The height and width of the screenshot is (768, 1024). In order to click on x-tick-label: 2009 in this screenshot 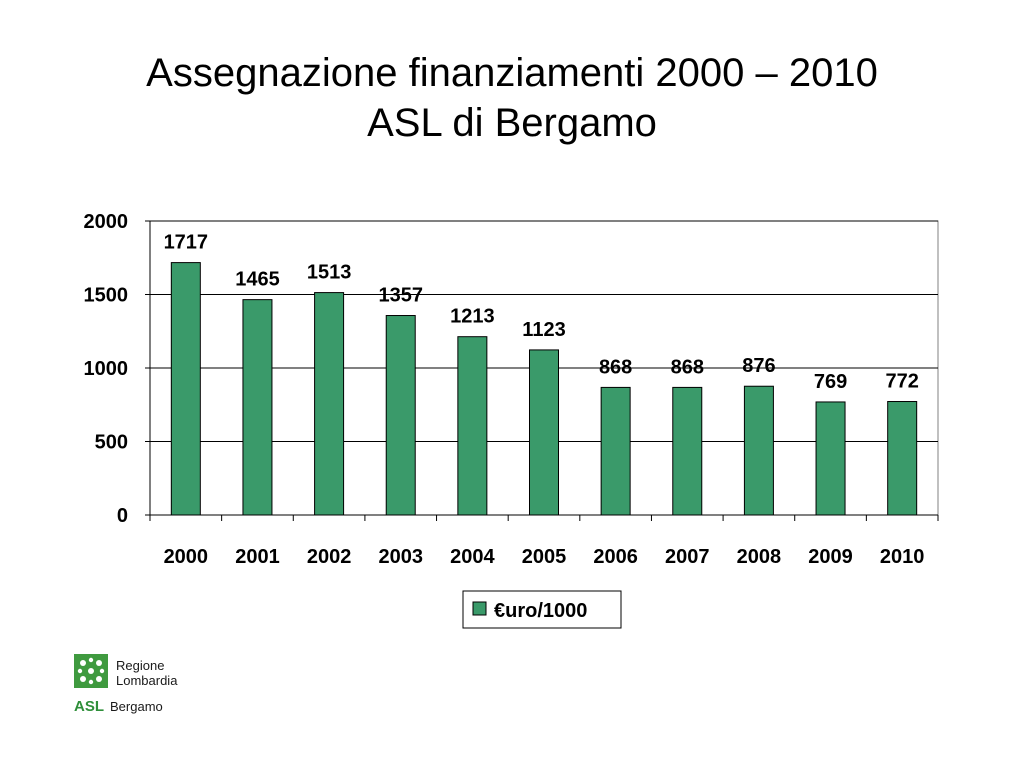, I will do `click(830, 557)`.